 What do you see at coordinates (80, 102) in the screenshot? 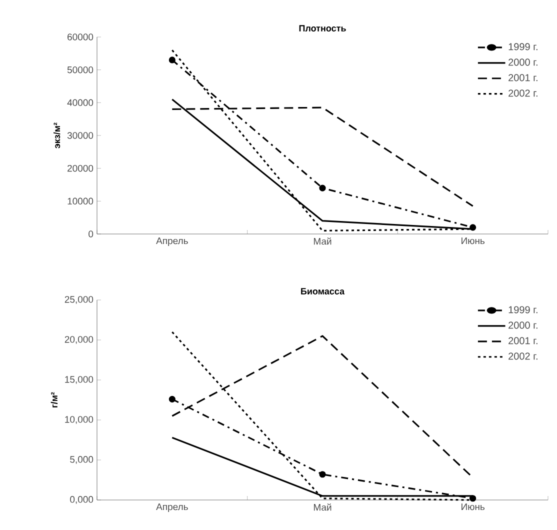
I see `y-tick-label: 40000` at bounding box center [80, 102].